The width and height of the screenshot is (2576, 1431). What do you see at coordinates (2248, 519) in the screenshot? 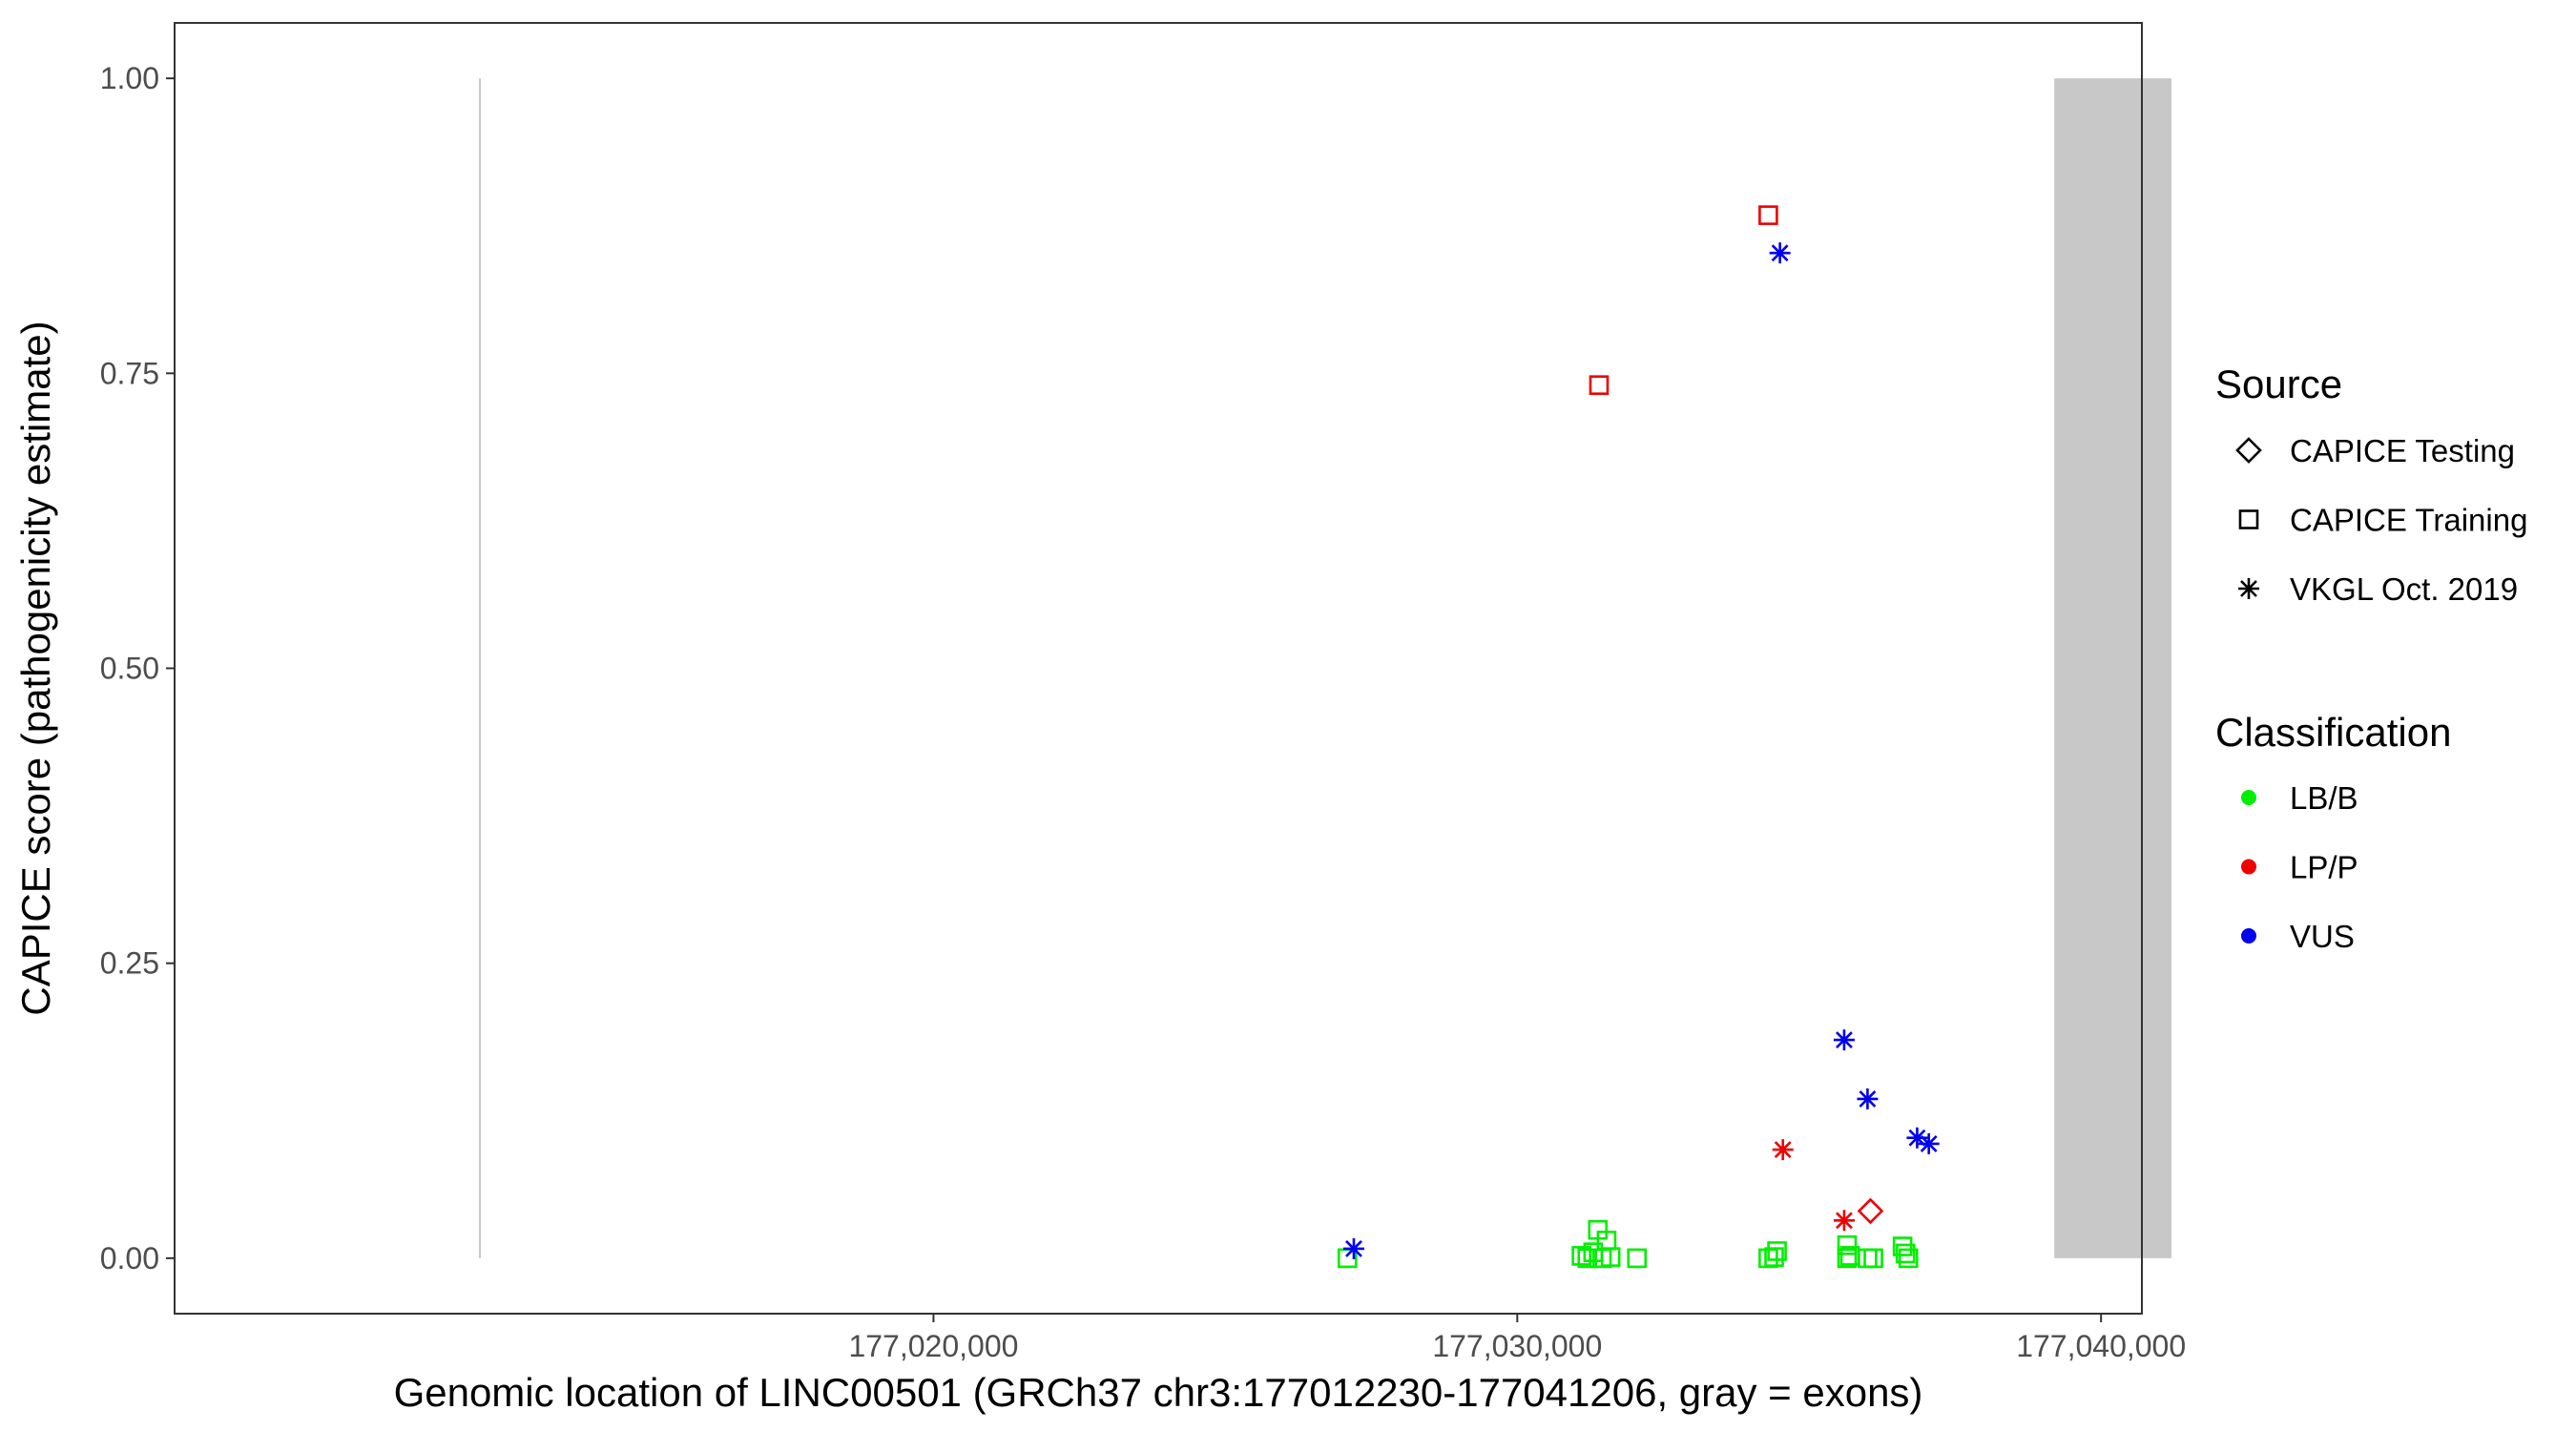
I see `legend-key-square` at bounding box center [2248, 519].